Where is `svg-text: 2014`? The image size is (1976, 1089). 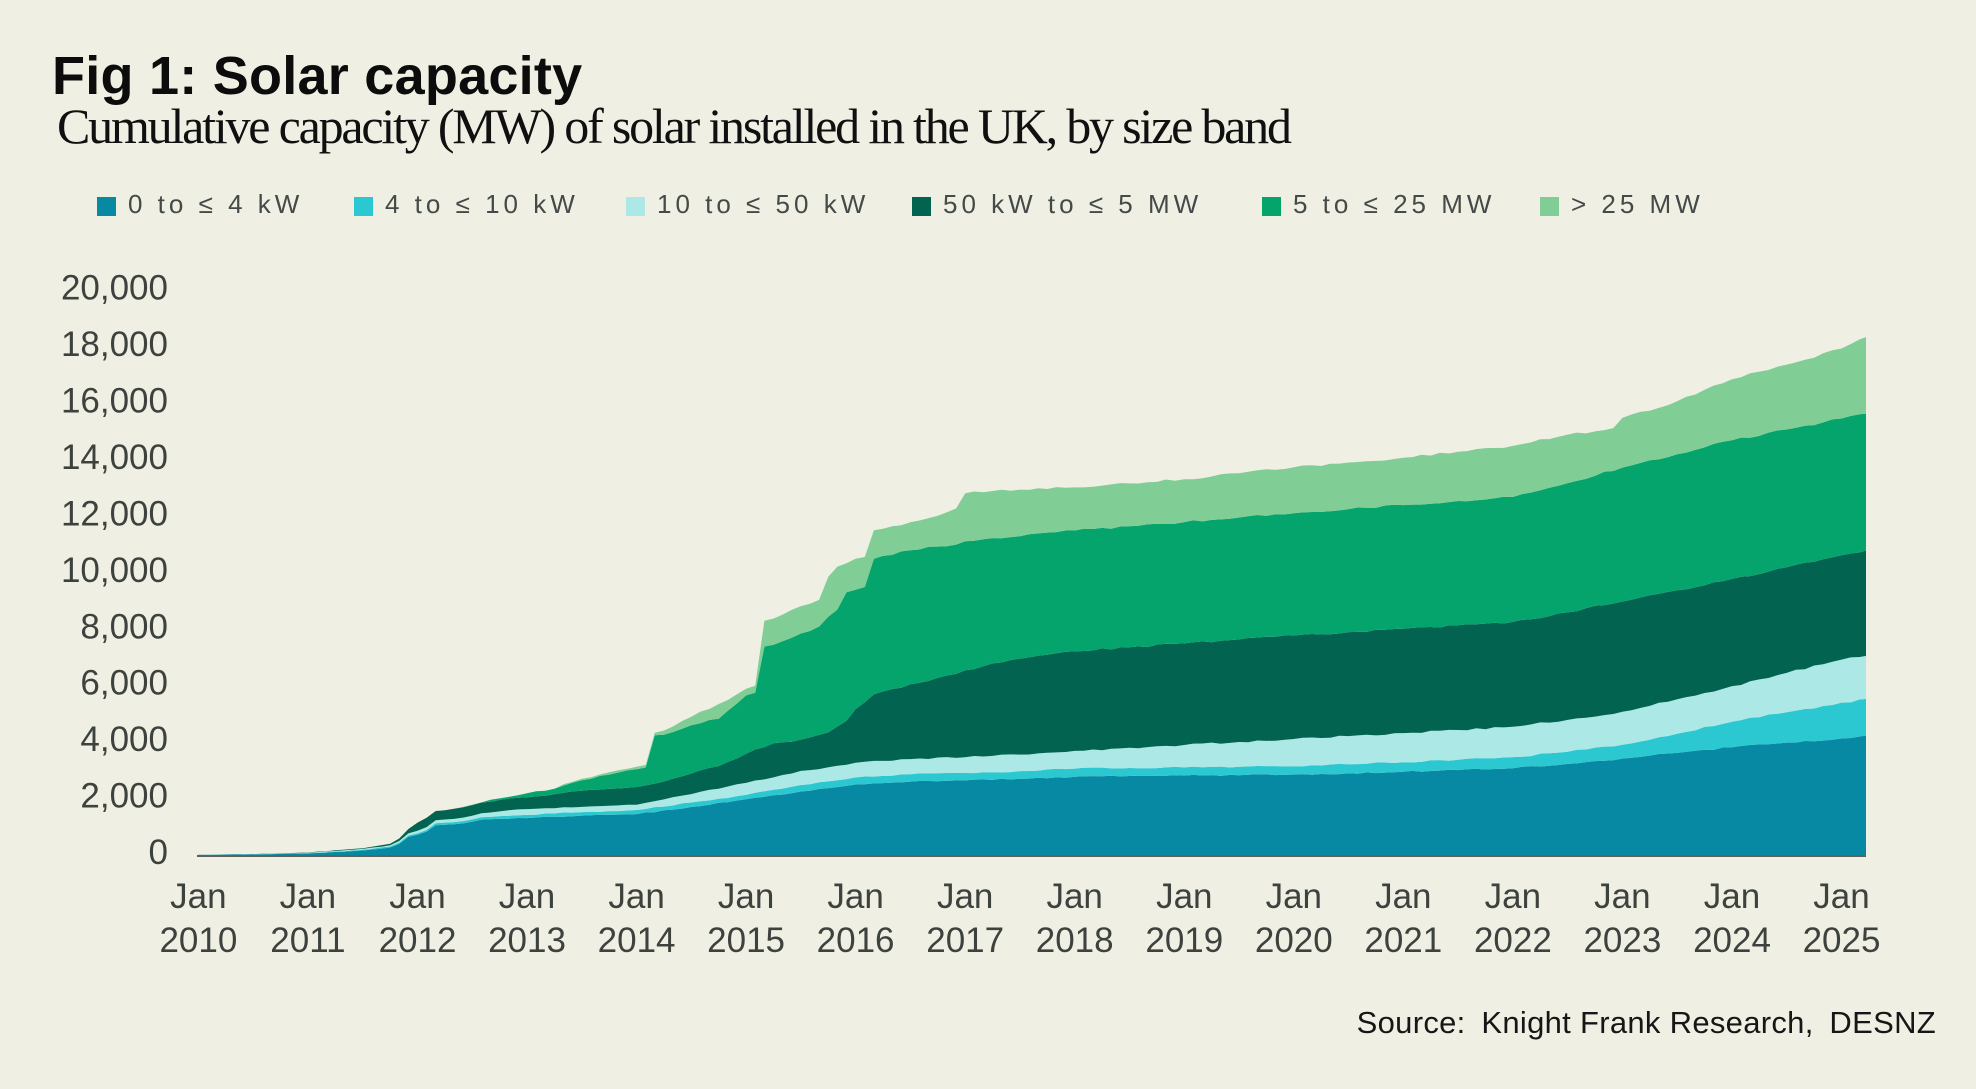
svg-text: 2014 is located at coordinates (637, 940).